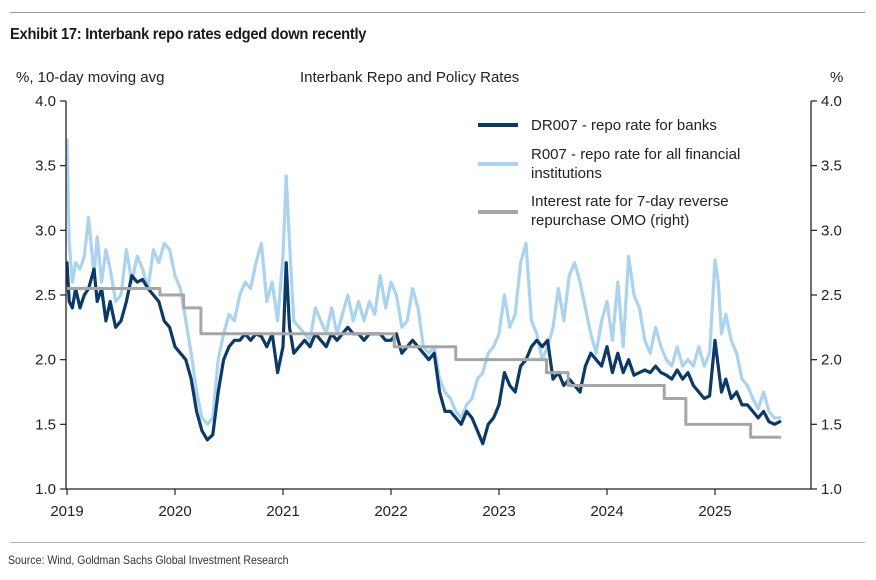  I want to click on x-tick-label: 2021, so click(282, 511).